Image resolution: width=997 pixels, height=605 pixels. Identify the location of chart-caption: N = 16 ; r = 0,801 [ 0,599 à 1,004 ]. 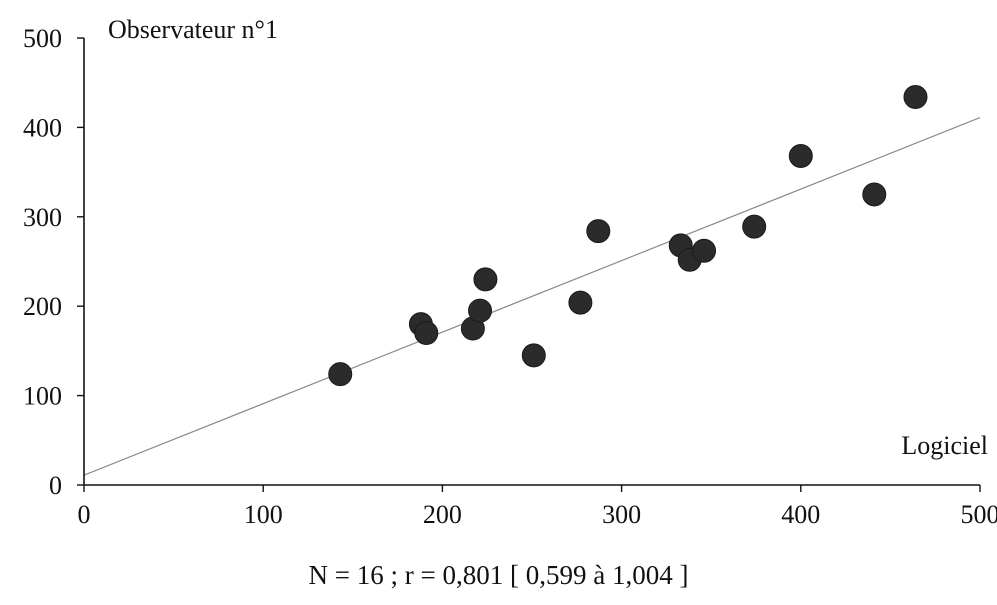
(498, 575).